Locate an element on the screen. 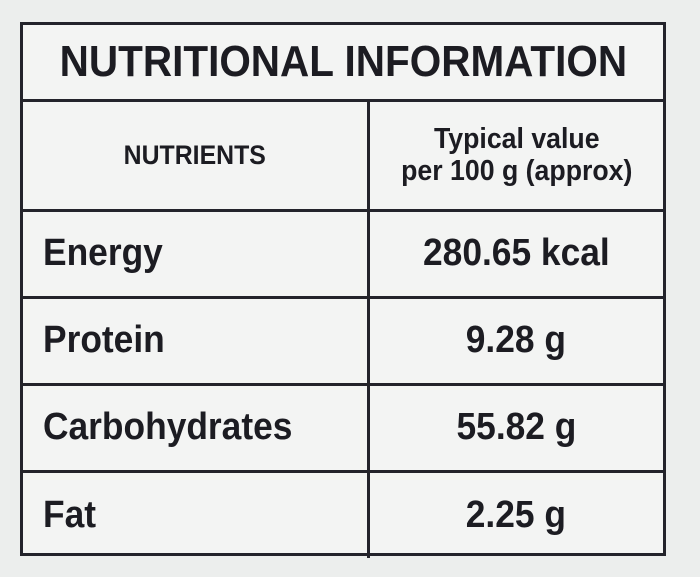  table-row-protein: Protein 9.28 g is located at coordinates (343, 340).